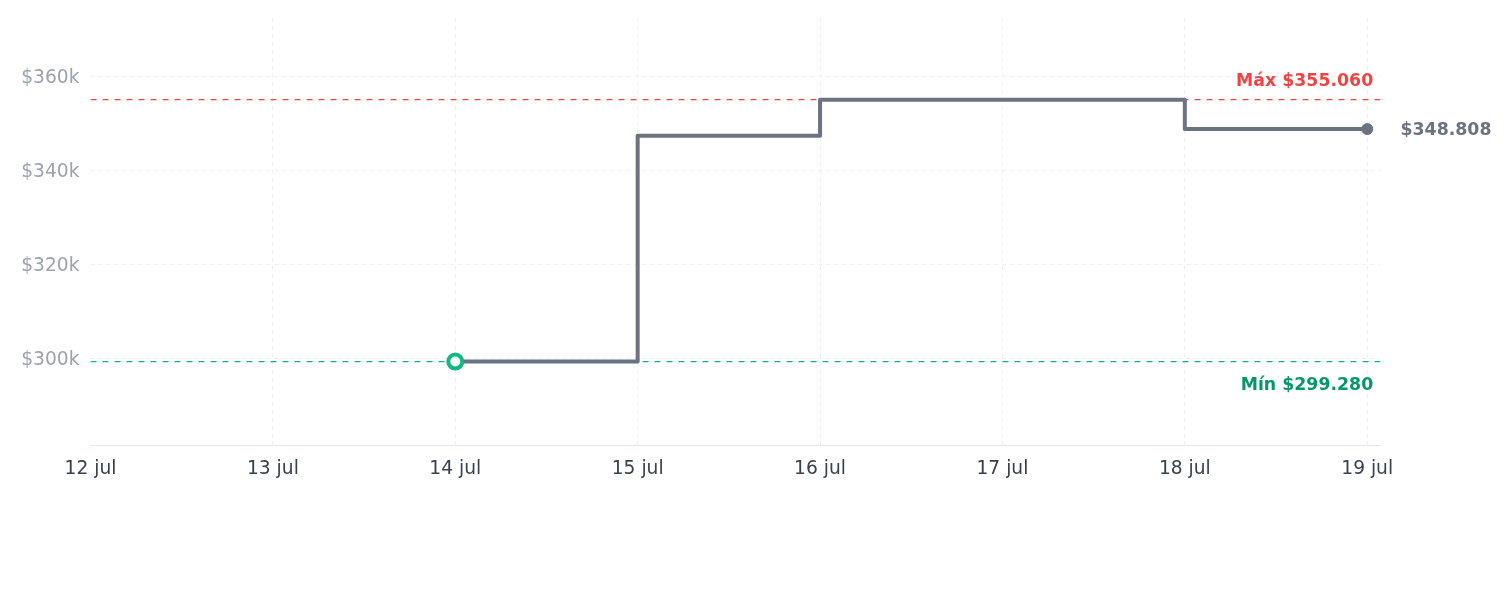 The image size is (1505, 607). Describe the element at coordinates (455, 467) in the screenshot. I see `x-tick-label: 14 jul` at that location.